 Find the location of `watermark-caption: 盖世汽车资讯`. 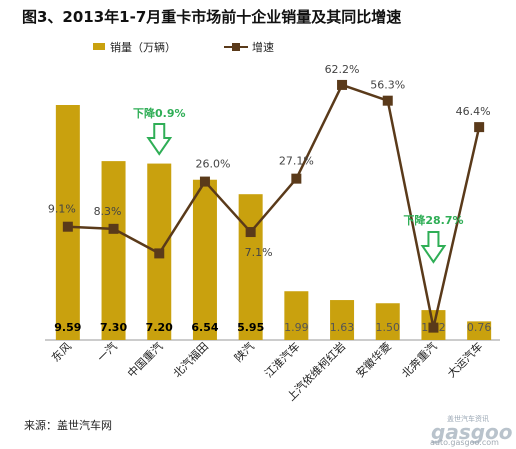

watermark-caption: 盖世汽车资讯 is located at coordinates (468, 419).